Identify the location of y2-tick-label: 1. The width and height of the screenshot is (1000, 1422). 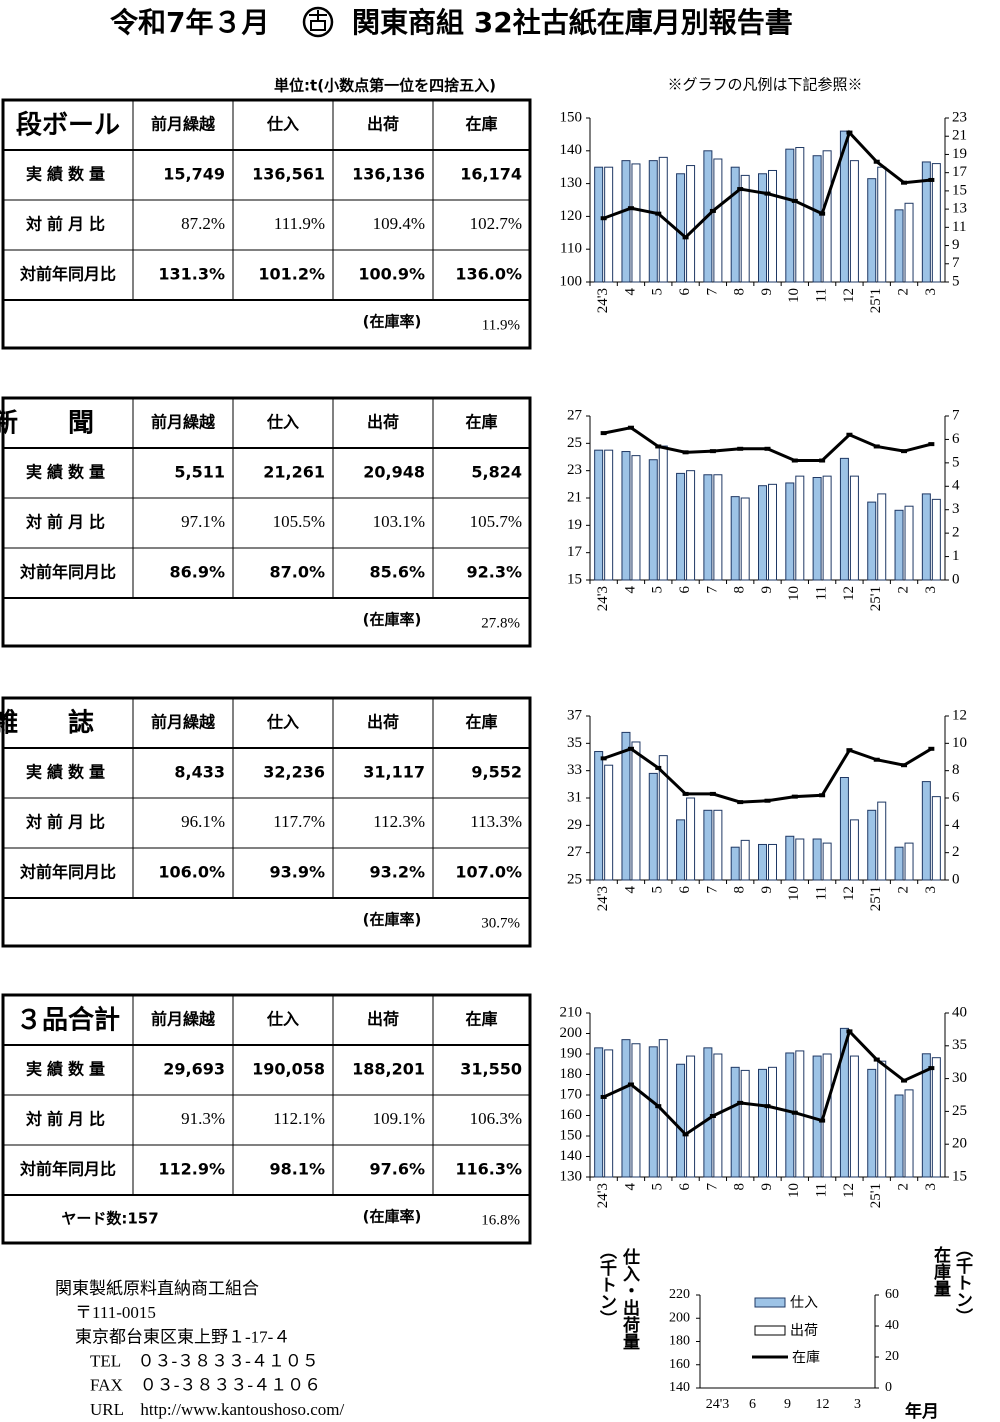
(956, 556).